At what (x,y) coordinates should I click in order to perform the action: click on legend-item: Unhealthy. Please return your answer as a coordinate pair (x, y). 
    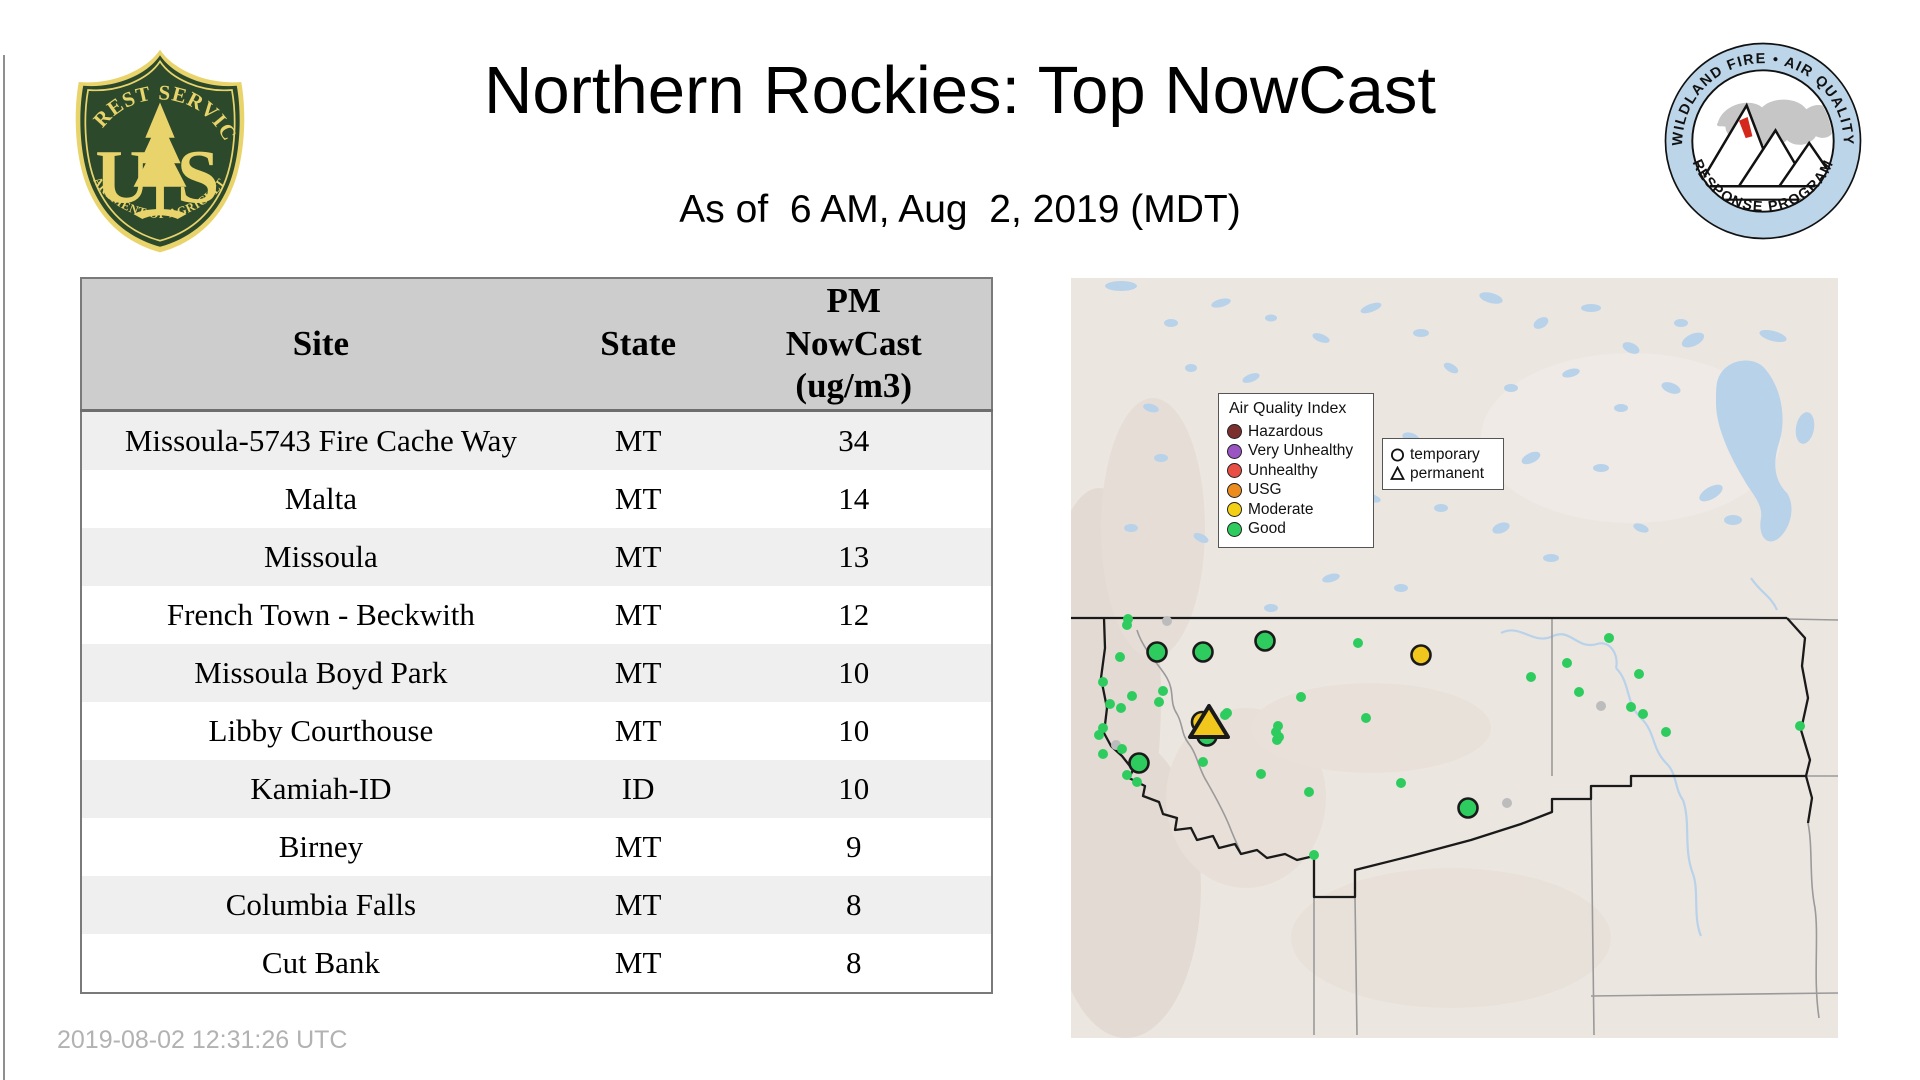
    Looking at the image, I should click on (1296, 471).